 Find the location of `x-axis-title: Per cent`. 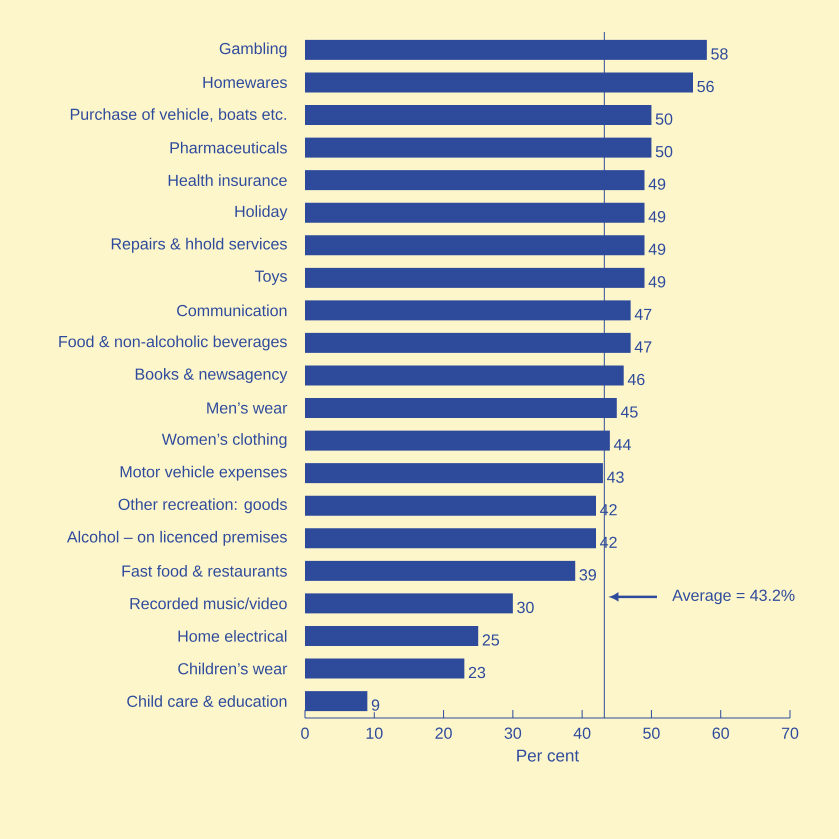

x-axis-title: Per cent is located at coordinates (548, 756).